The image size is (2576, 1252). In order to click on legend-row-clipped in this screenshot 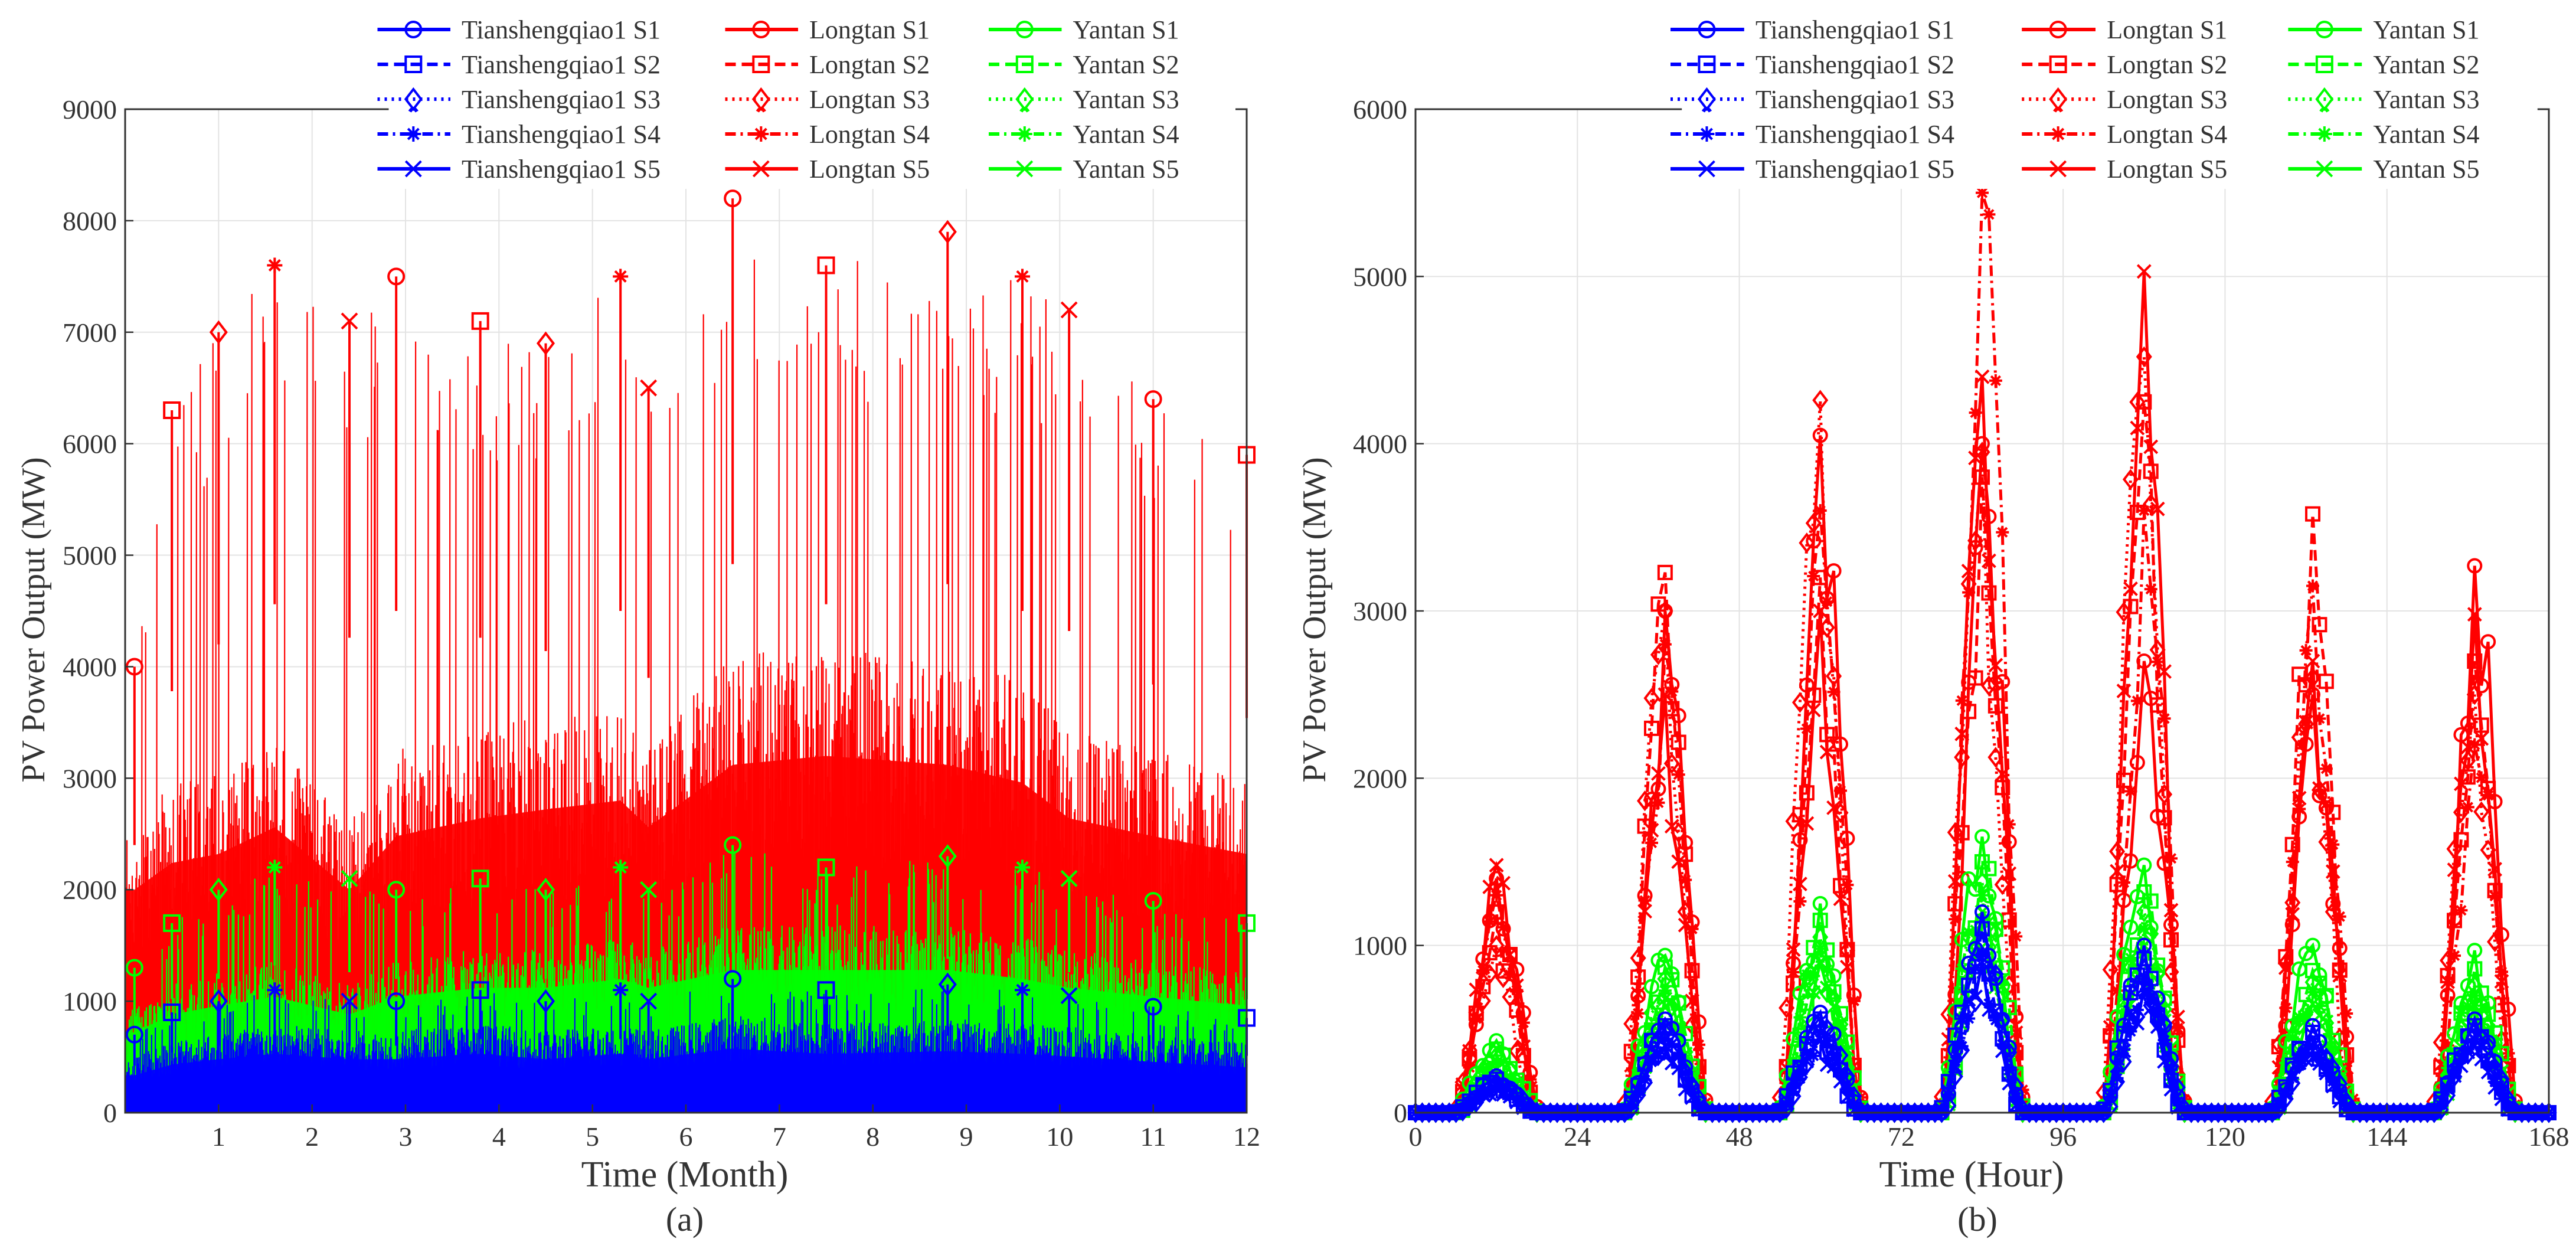, I will do `click(719, 110)`.